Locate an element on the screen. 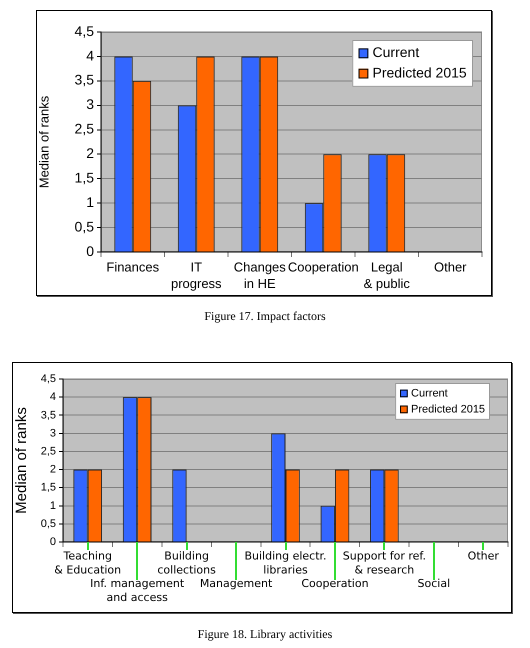 The width and height of the screenshot is (530, 648). text: Figure 17. Impact factors is located at coordinates (265, 316).